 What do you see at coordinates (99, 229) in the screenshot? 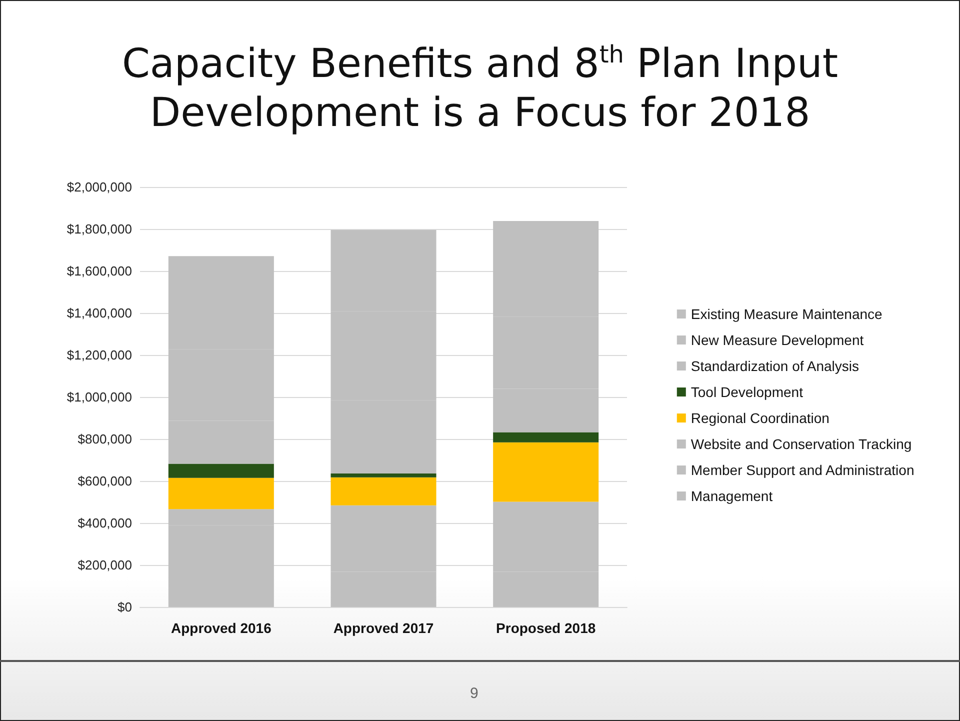
I see `y-tick-label: $1,800,000` at bounding box center [99, 229].